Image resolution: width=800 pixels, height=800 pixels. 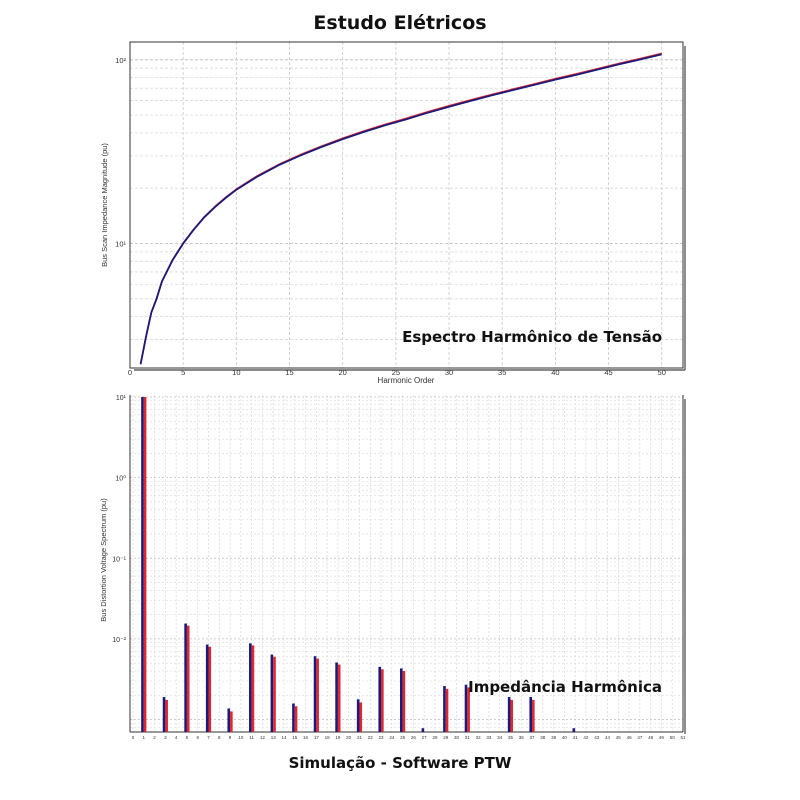 I want to click on chart2-x-tick-label: 14, so click(x=284, y=737).